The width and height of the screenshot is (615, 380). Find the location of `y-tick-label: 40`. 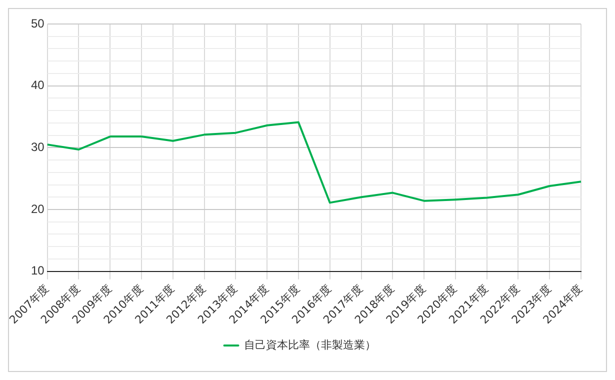

y-tick-label: 40 is located at coordinates (37, 85).